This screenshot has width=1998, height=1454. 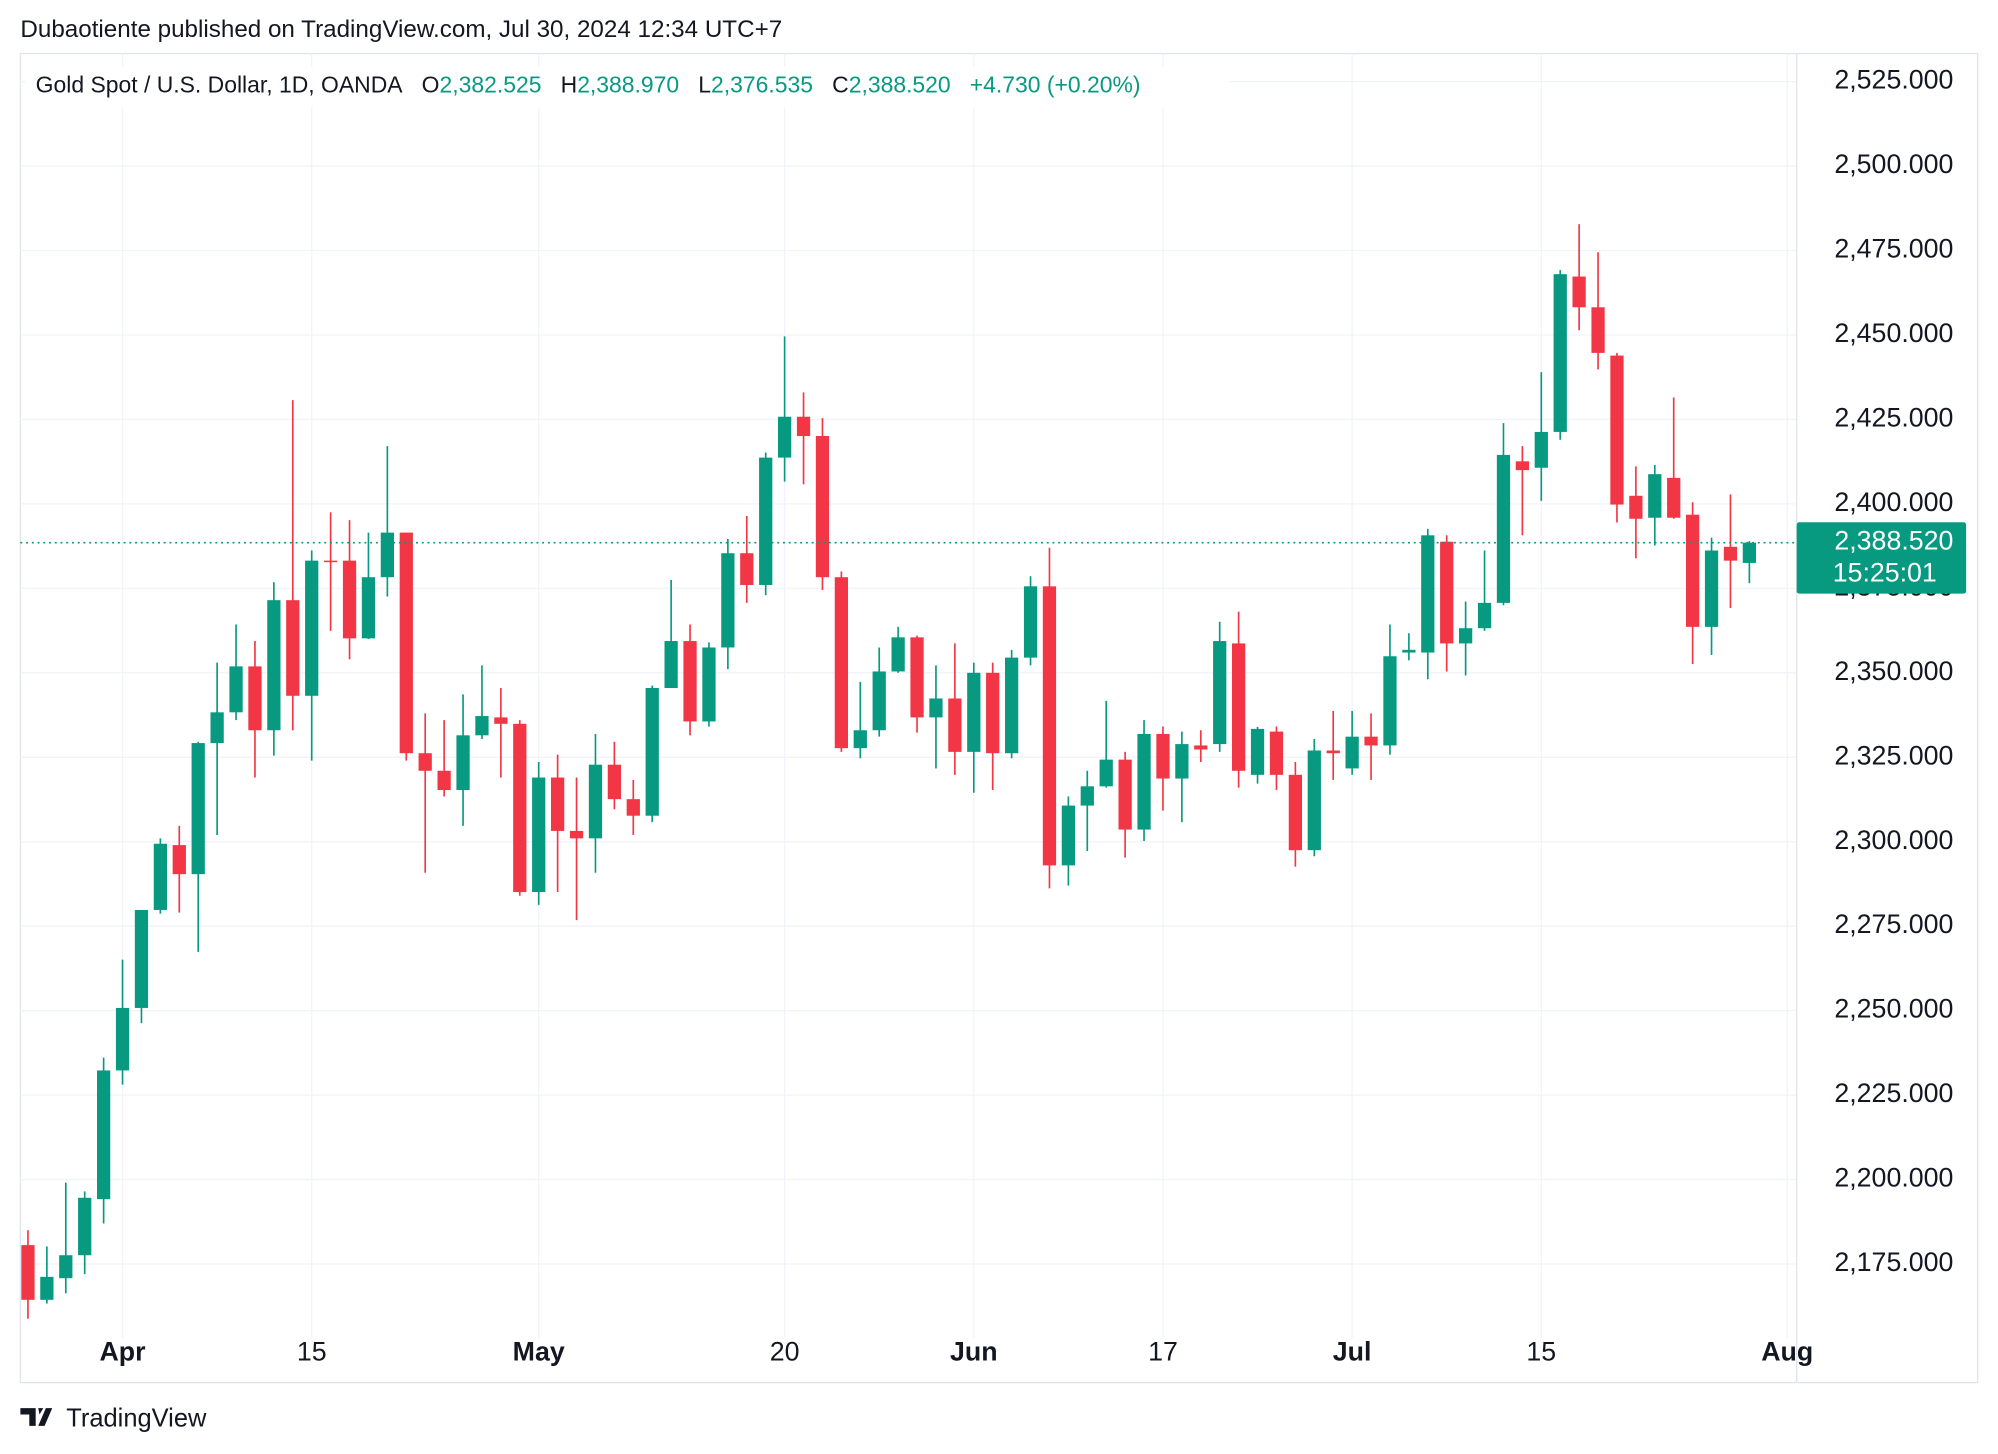 What do you see at coordinates (491, 85) in the screenshot?
I see `open-value: 2,382.525` at bounding box center [491, 85].